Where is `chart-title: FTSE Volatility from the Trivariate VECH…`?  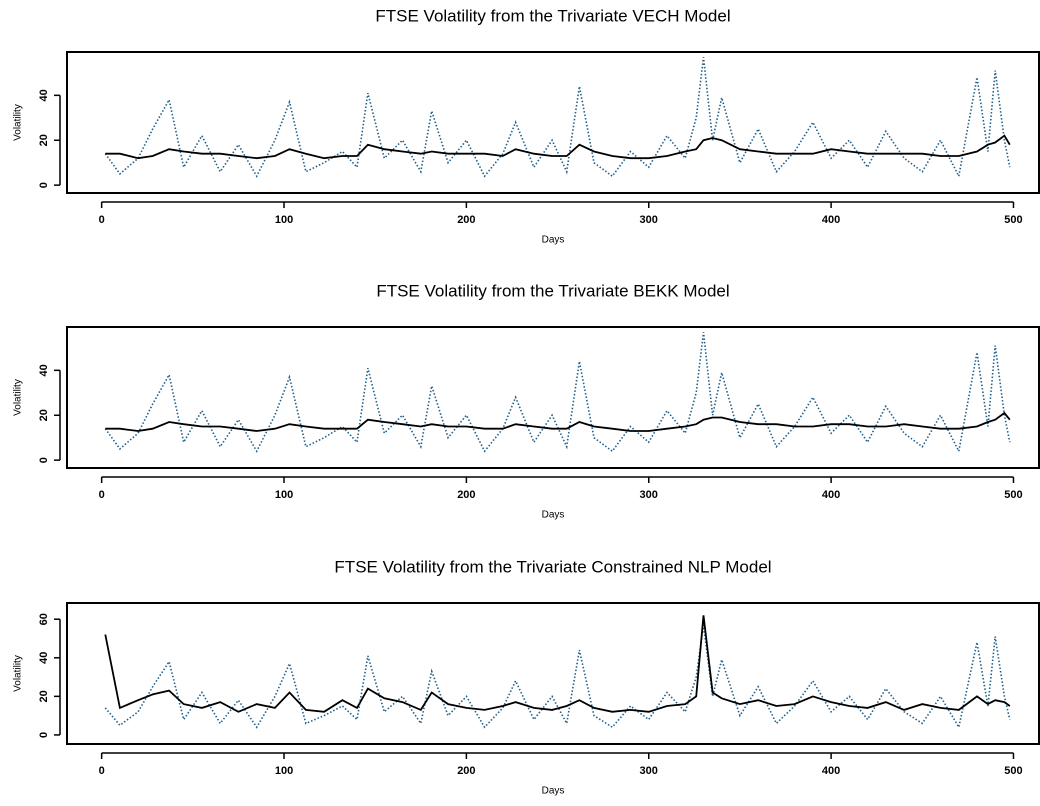
chart-title: FTSE Volatility from the Trivariate VECH… is located at coordinates (552, 15).